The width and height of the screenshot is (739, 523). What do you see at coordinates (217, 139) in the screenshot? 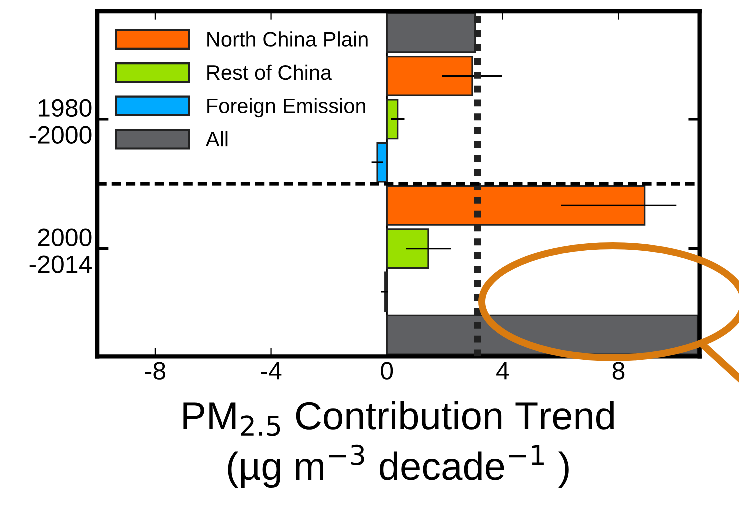
I see `legend-label: All` at bounding box center [217, 139].